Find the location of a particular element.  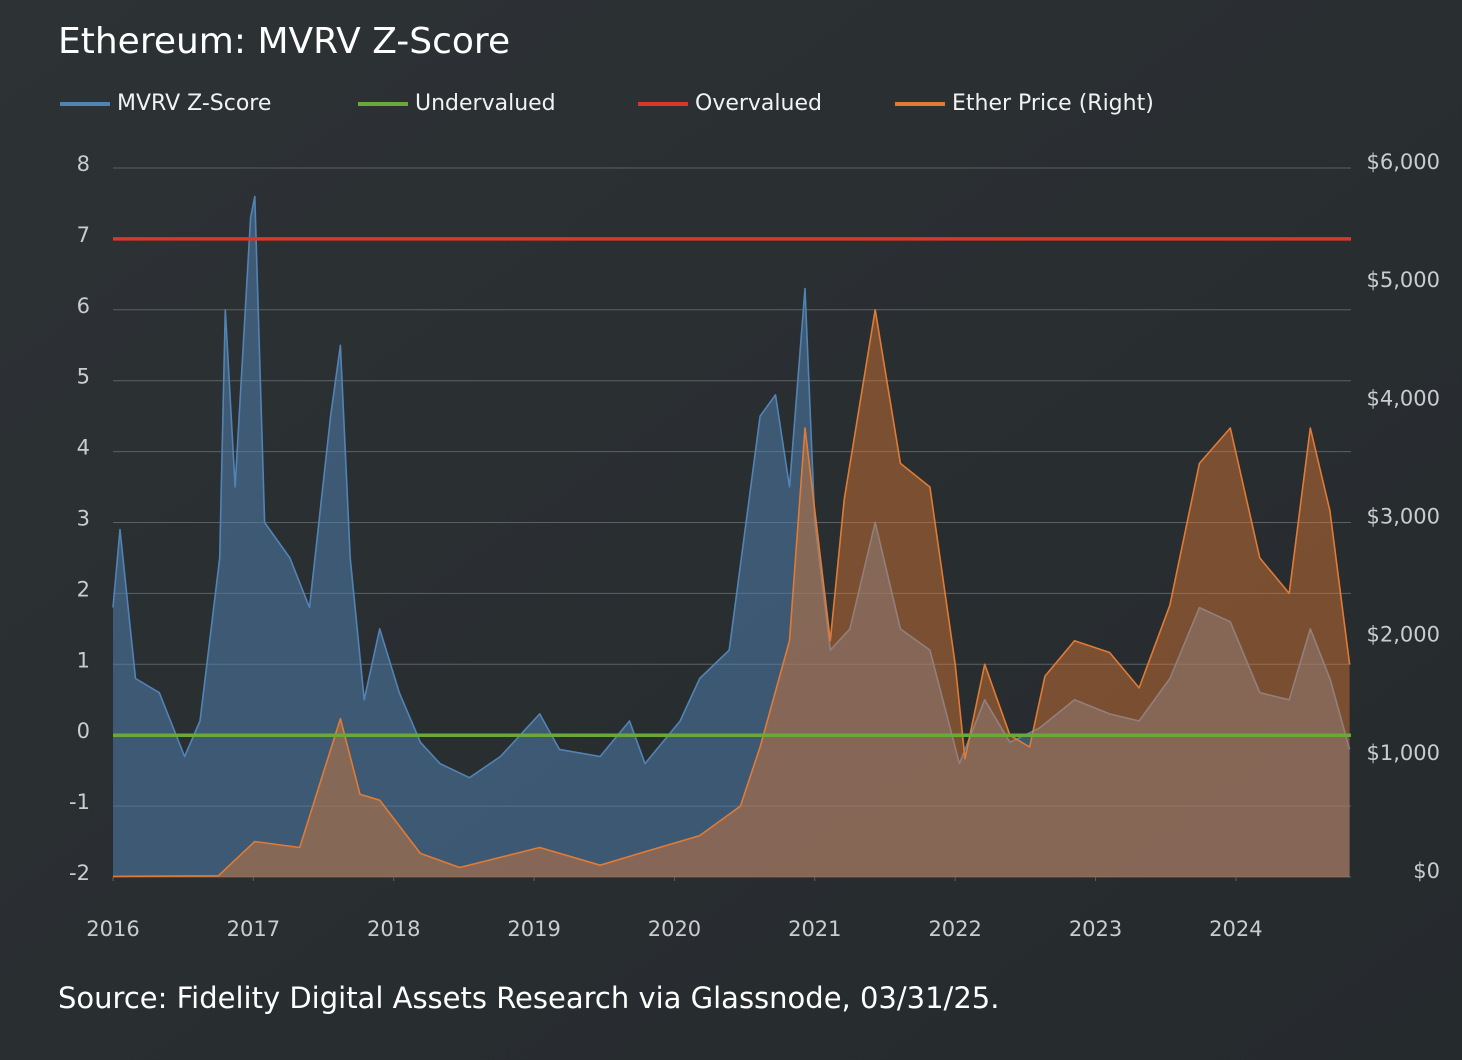

y2-tick-label: $0 is located at coordinates (1426, 871).